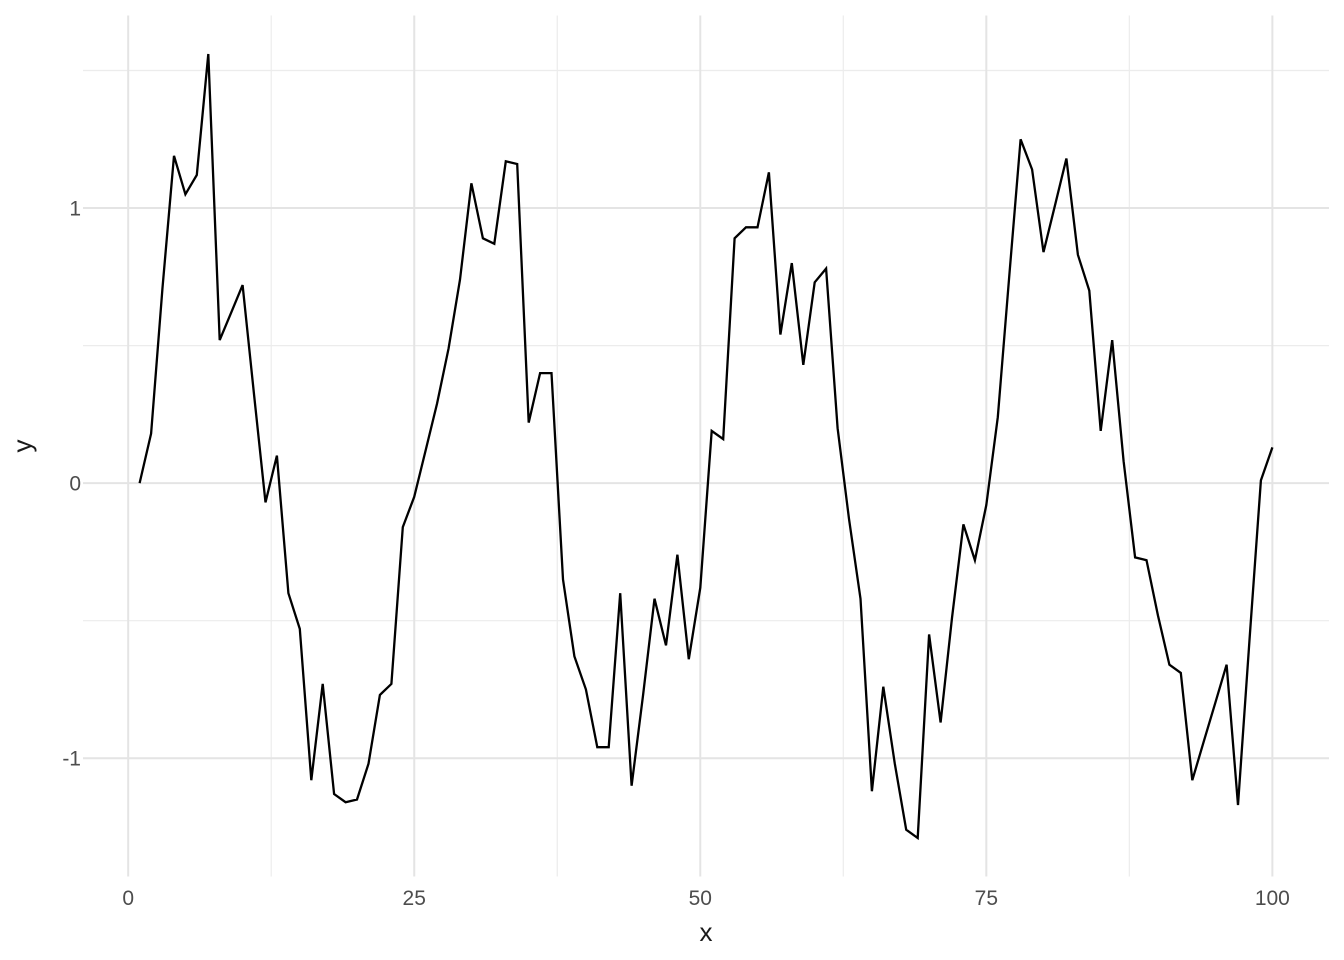 The image size is (1344, 960). What do you see at coordinates (75, 209) in the screenshot?
I see `y-tick-label: 1` at bounding box center [75, 209].